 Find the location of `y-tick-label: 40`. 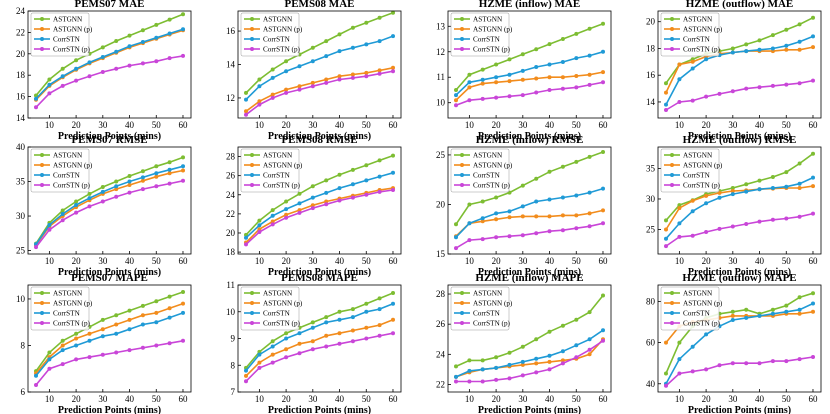

y-tick-label: 40 is located at coordinates (21, 147).